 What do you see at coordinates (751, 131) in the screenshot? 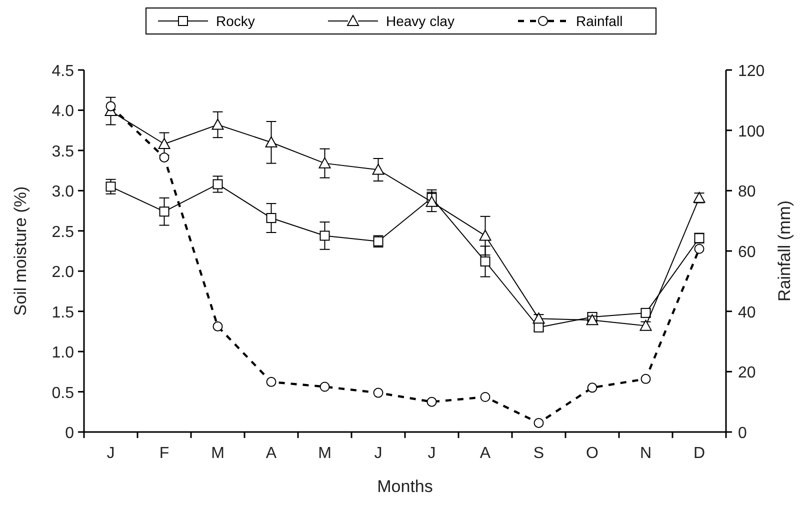
I see `y2-tick-label: 100` at bounding box center [751, 131].